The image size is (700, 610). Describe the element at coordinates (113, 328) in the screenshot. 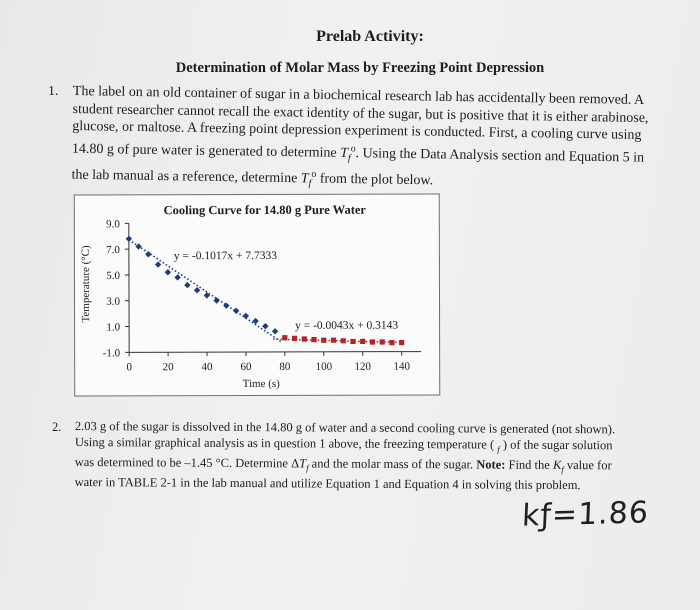

I see `y-tick-label: 1.0` at that location.